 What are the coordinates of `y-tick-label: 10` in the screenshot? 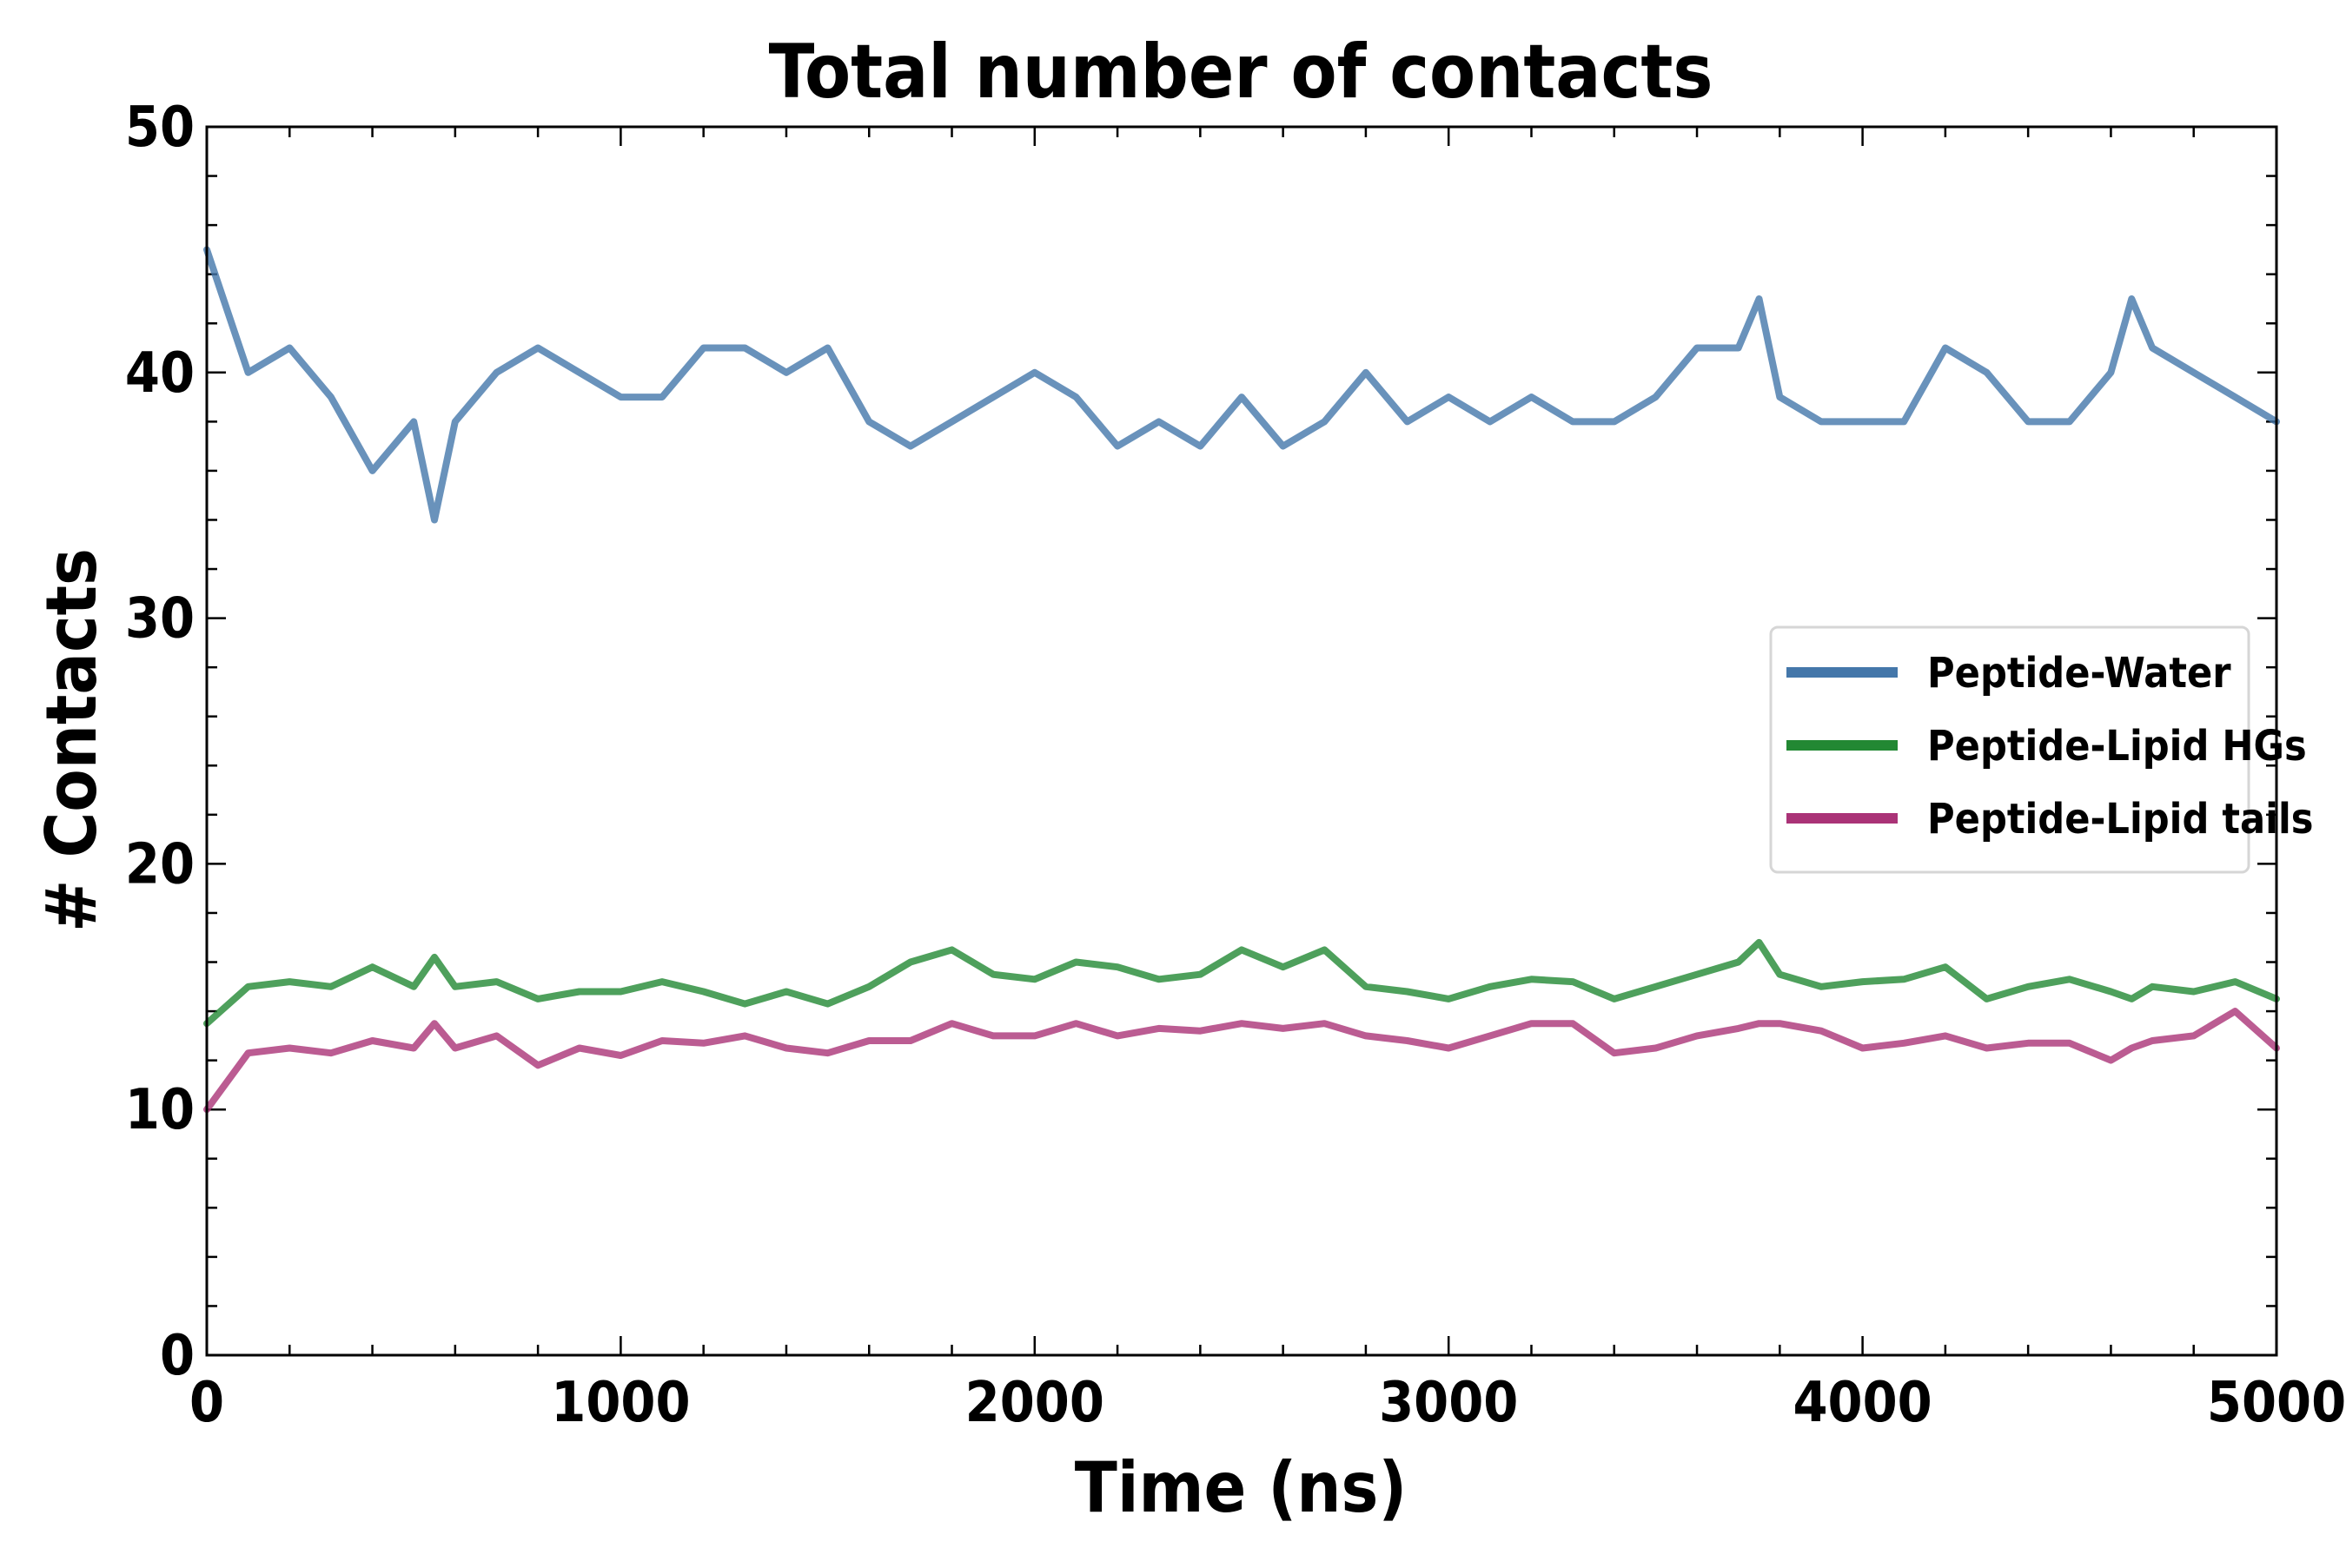 It's located at (160, 1110).